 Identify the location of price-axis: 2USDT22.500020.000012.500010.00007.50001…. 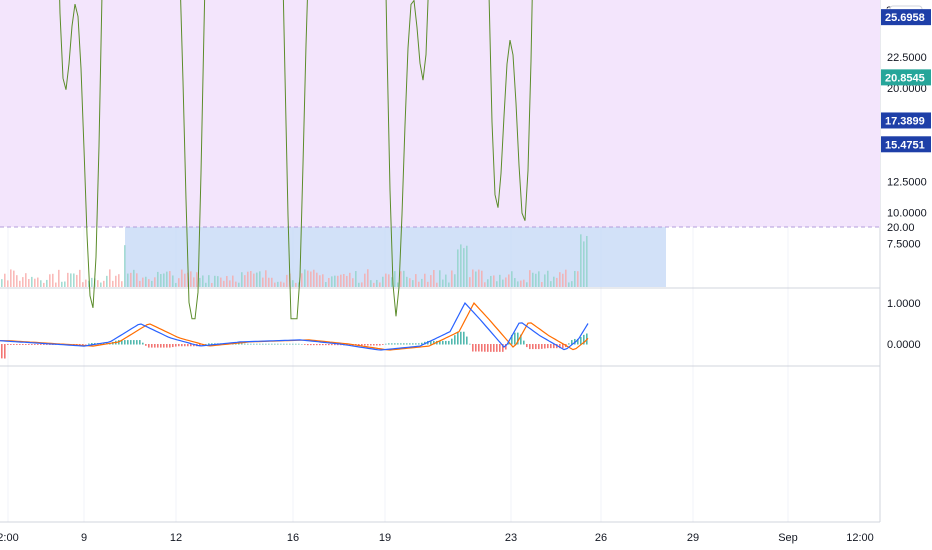
(906, 275).